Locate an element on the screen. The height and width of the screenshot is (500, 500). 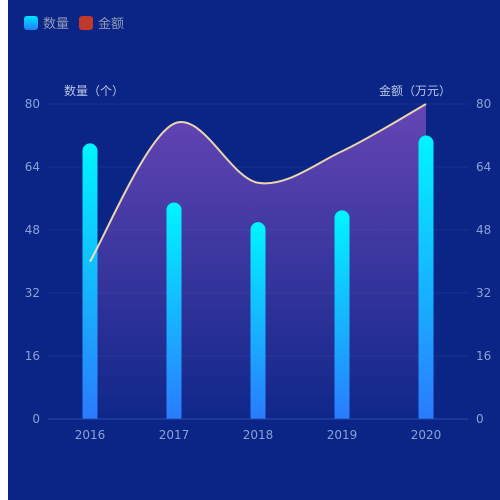
y-left-tick-label: 32 is located at coordinates (32, 293).